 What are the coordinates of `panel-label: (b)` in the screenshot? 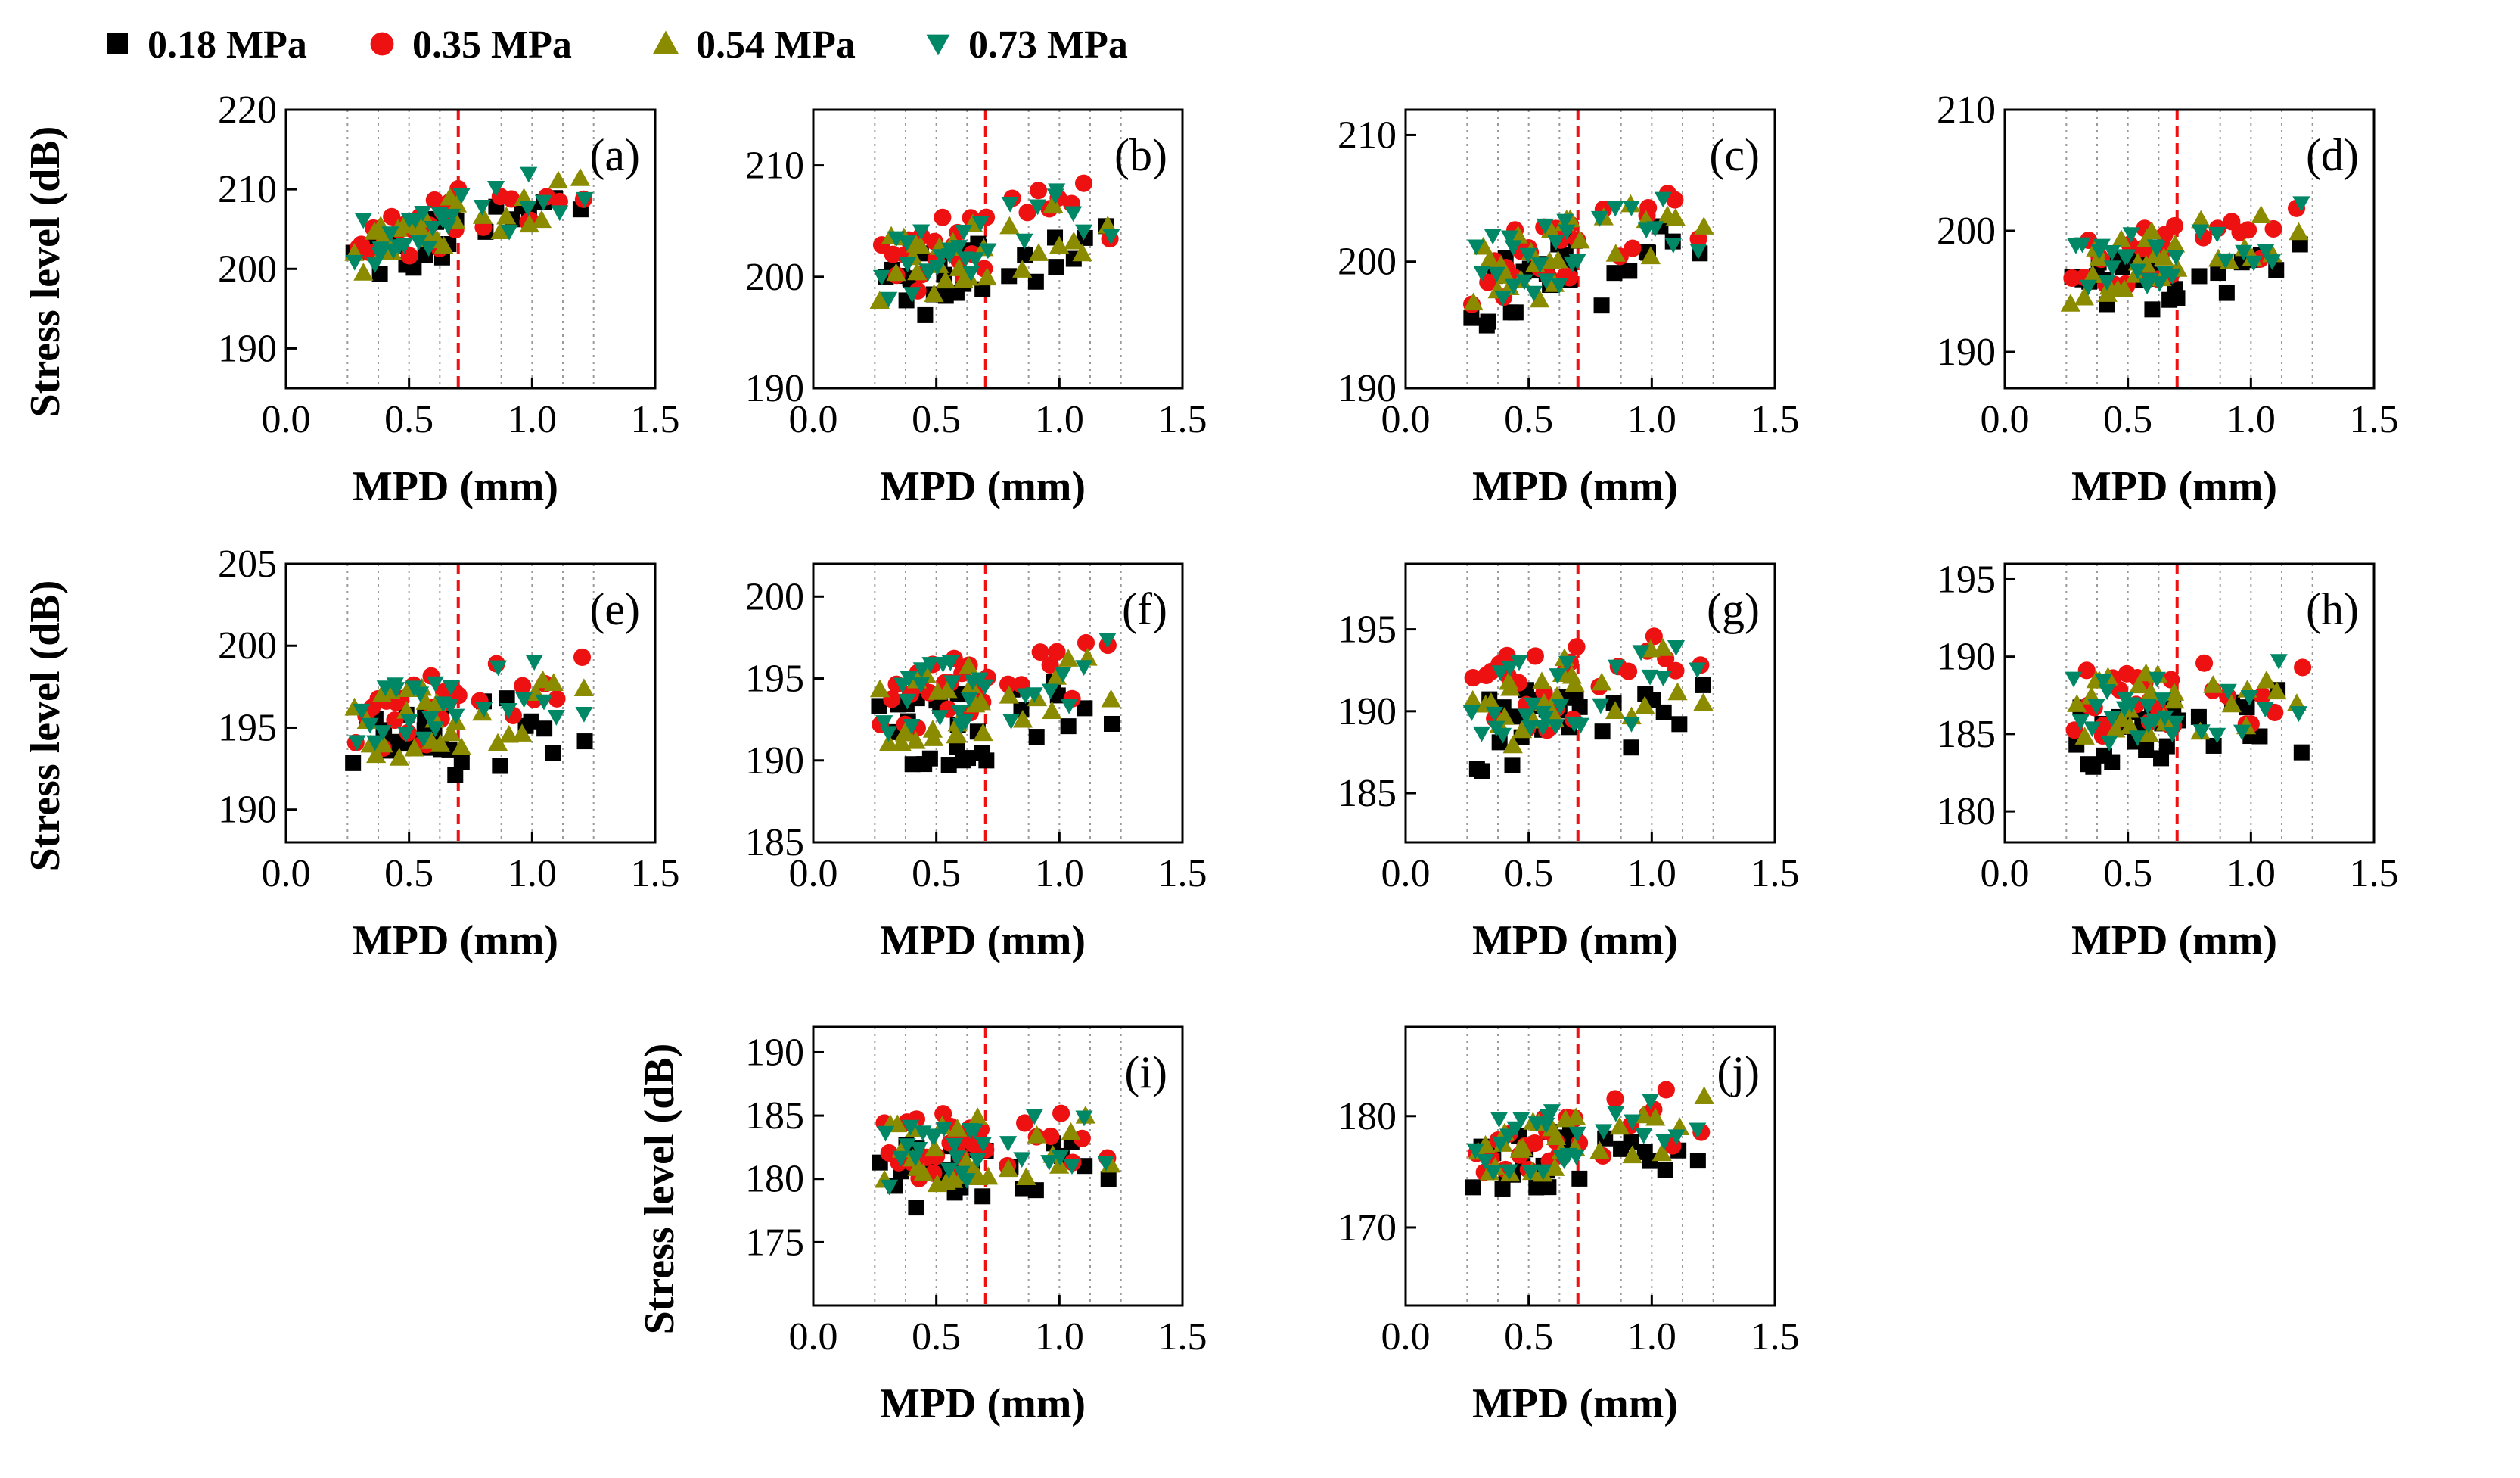 It's located at (1140, 155).